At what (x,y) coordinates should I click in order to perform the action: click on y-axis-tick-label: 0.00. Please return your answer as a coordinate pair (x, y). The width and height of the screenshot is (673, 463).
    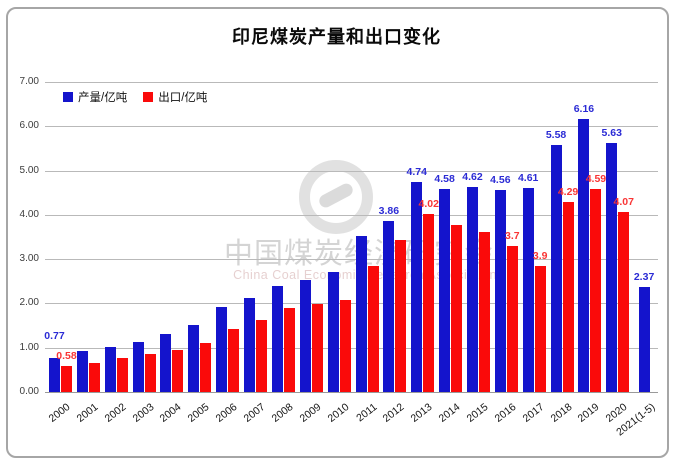
    Looking at the image, I should click on (29, 391).